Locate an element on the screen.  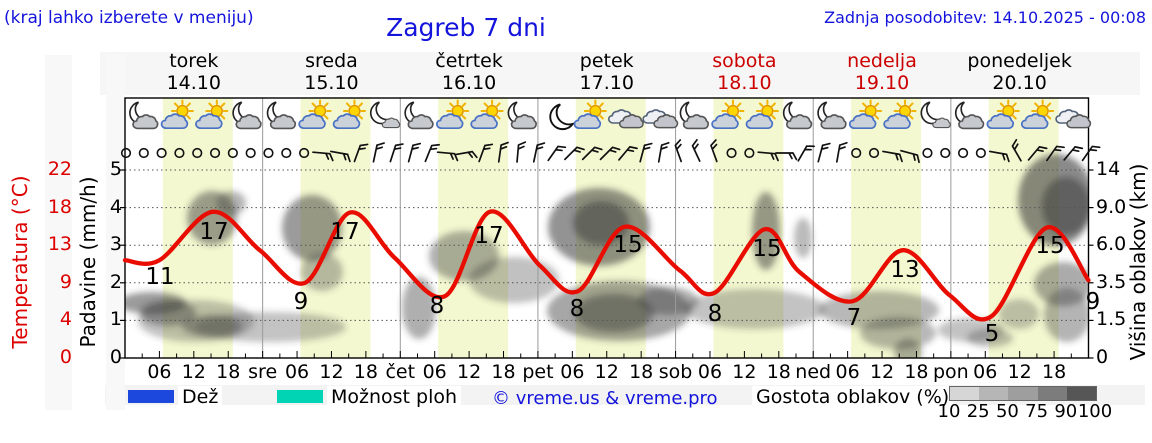
cloud-density-label: Gostota oblakov (%) is located at coordinates (853, 397).